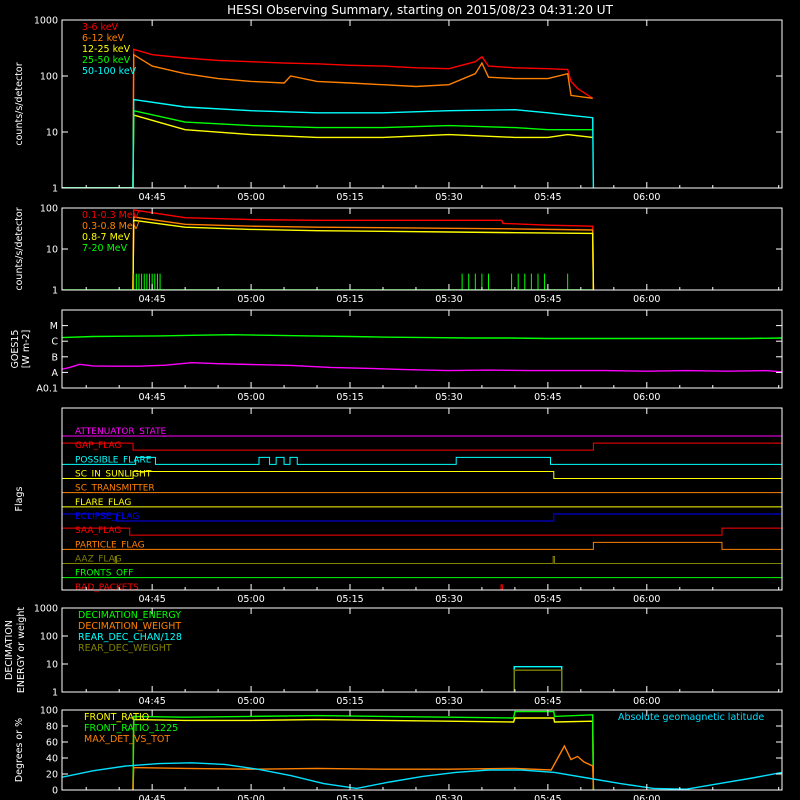 This screenshot has height=800, width=800. Describe the element at coordinates (363, 767) in the screenshot. I see `series-line-max-det-vs-tot` at that location.